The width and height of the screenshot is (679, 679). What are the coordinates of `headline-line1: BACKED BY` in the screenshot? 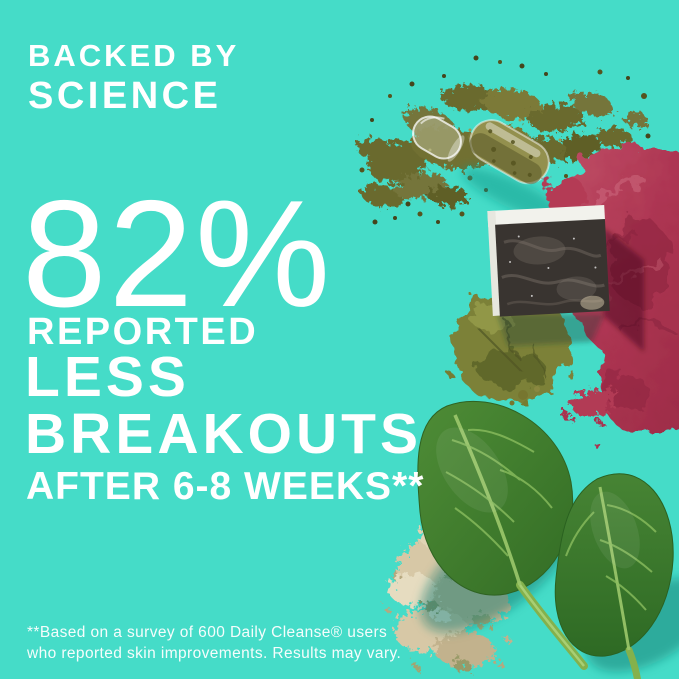 It's located at (134, 55).